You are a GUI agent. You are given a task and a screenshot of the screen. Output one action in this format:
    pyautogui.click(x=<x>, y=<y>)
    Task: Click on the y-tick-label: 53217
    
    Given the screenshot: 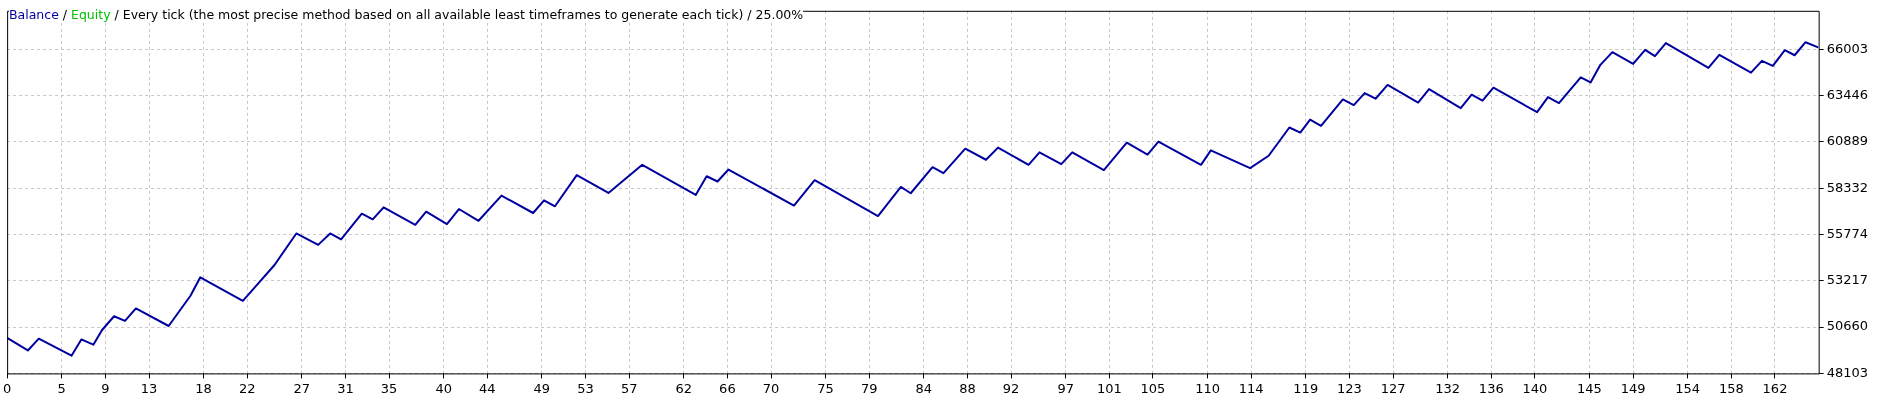 What is the action you would take?
    pyautogui.click(x=1847, y=280)
    